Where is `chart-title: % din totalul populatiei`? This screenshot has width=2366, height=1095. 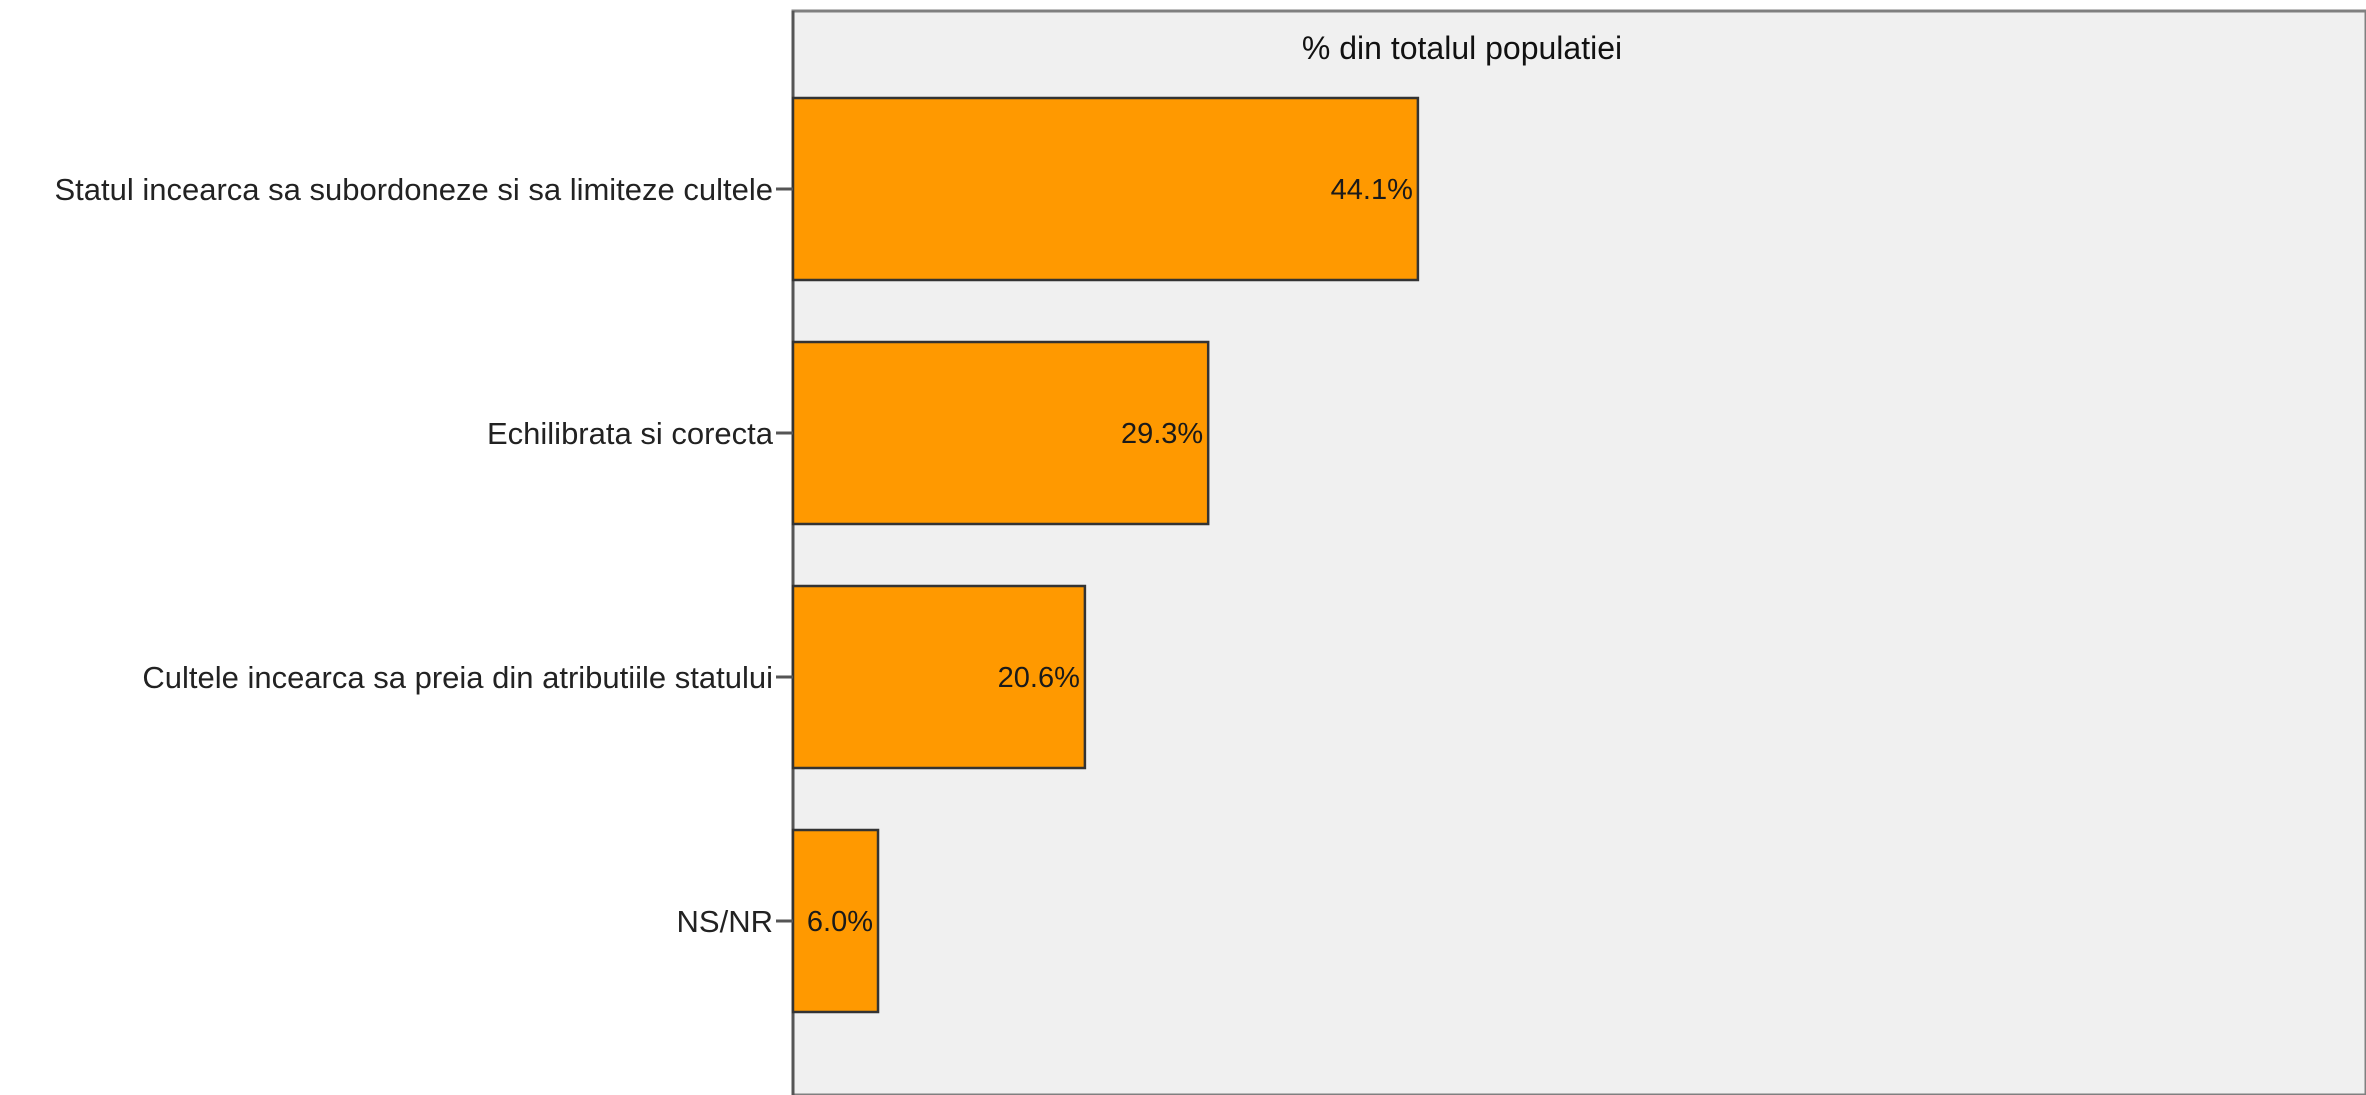
chart-title: % din totalul populatiei is located at coordinates (1462, 48).